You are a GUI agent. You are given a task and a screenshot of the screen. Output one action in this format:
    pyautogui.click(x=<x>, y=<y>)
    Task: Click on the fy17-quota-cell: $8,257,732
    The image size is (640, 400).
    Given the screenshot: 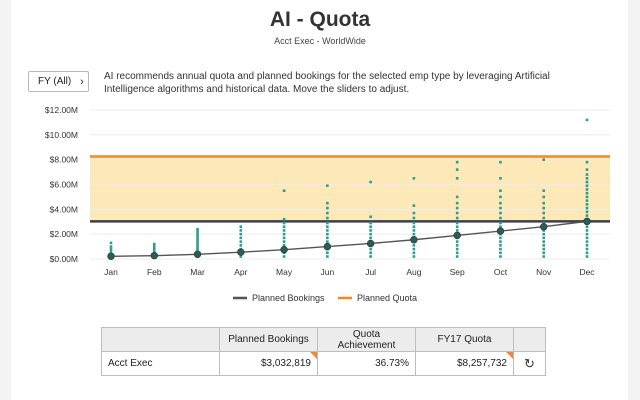 What is the action you would take?
    pyautogui.click(x=464, y=363)
    